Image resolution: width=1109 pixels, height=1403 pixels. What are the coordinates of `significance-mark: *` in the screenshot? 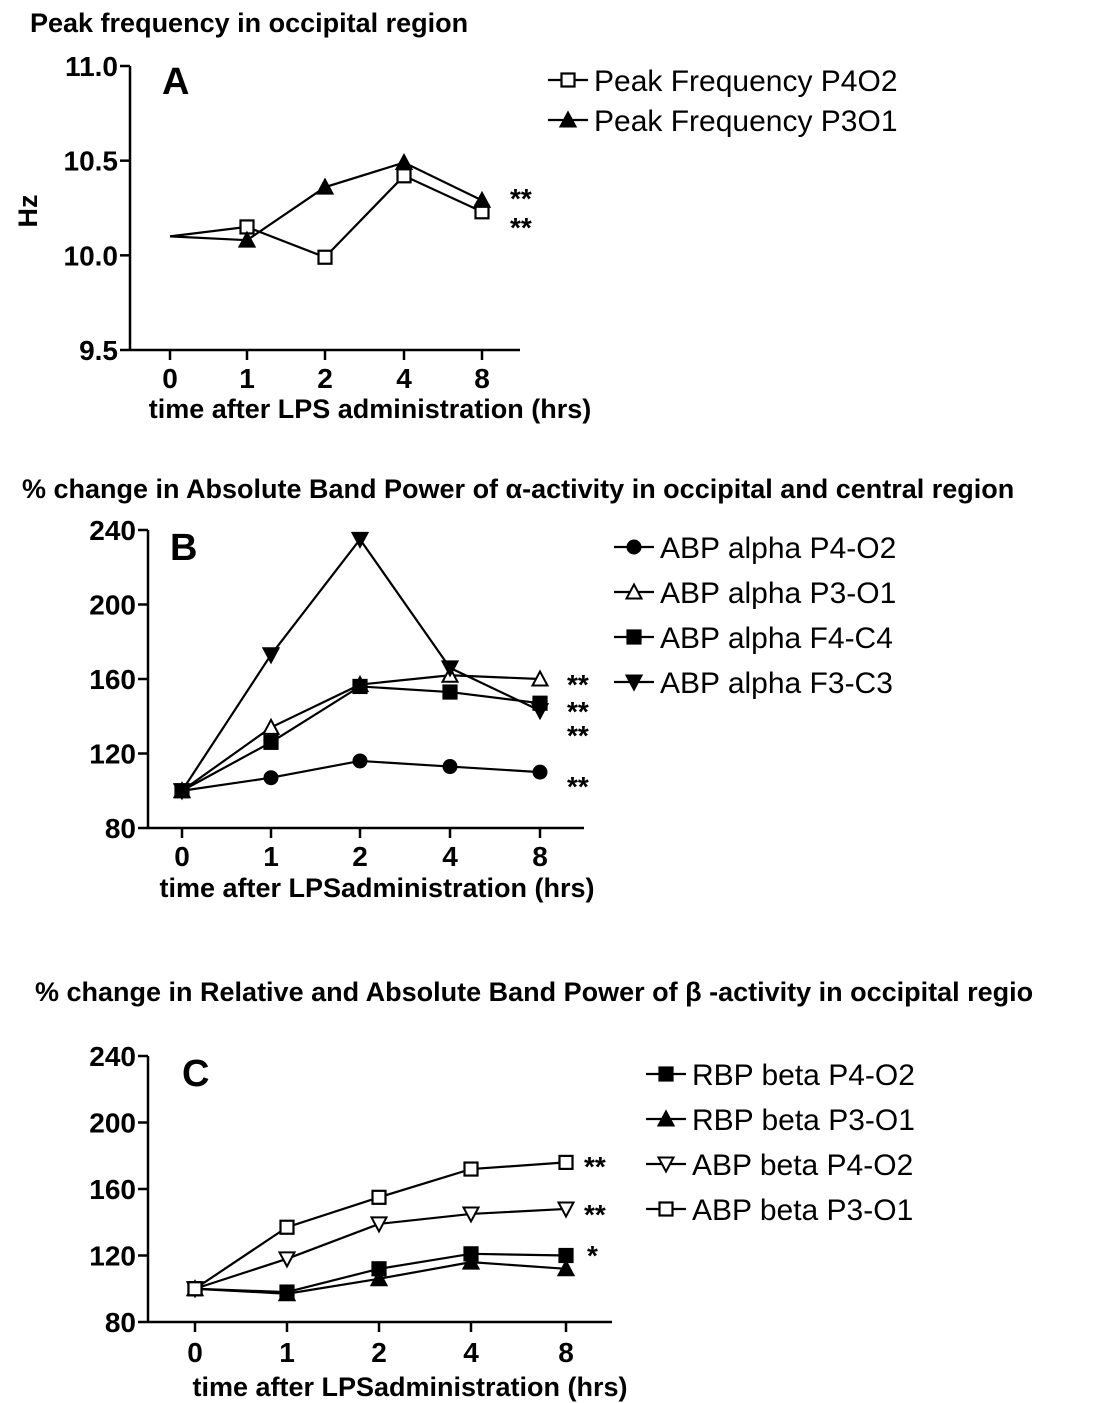 It's located at (592, 1255).